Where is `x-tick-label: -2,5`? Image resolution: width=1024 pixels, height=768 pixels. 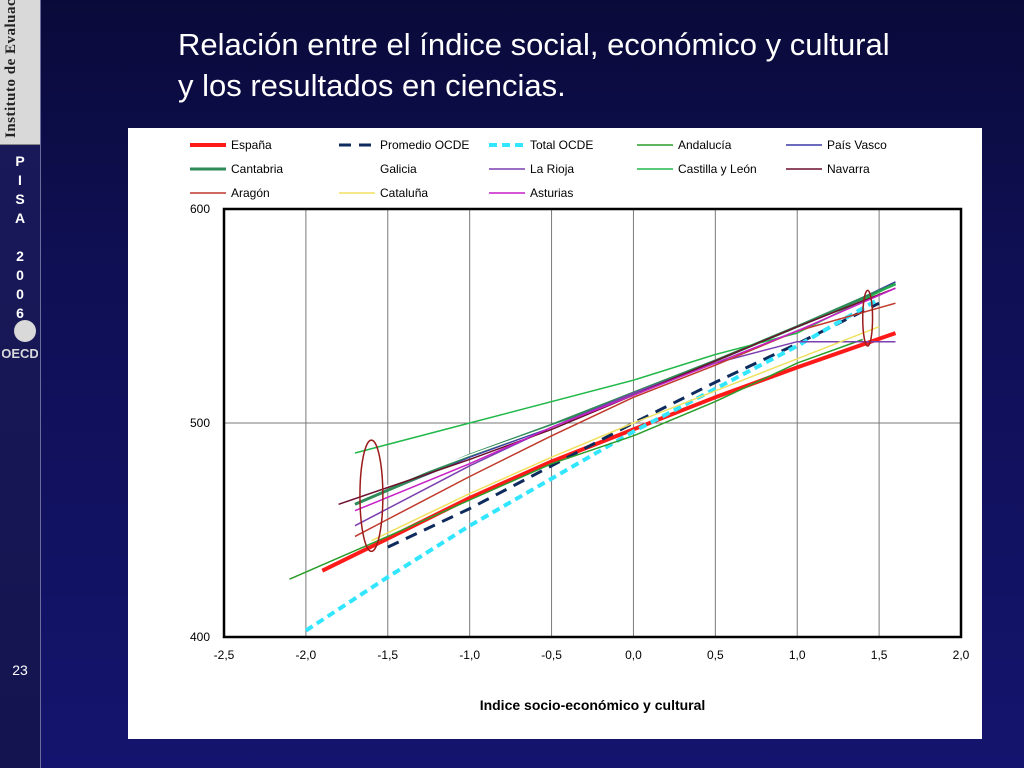 x-tick-label: -2,5 is located at coordinates (224, 655).